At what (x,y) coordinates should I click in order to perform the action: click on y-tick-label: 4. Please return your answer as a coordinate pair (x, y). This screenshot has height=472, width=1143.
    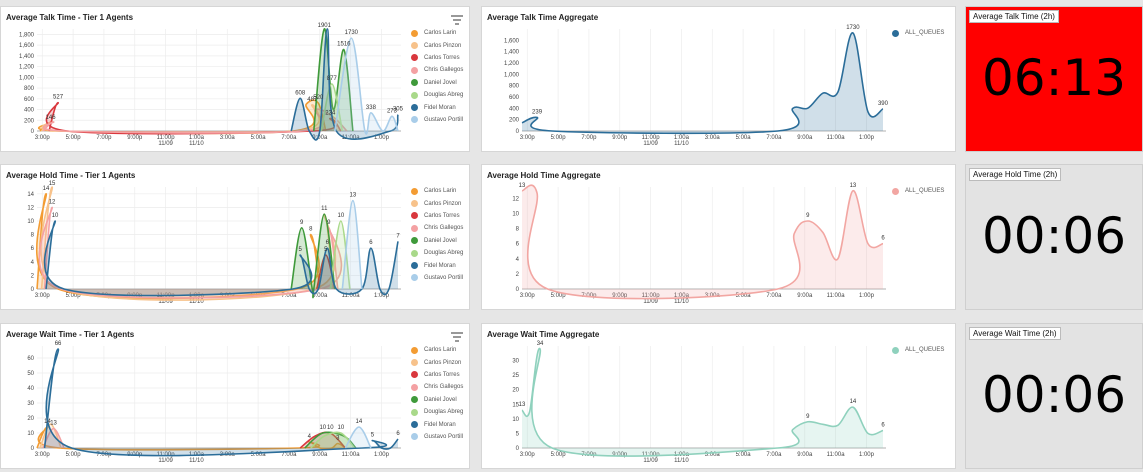
    Looking at the image, I should click on (33, 263).